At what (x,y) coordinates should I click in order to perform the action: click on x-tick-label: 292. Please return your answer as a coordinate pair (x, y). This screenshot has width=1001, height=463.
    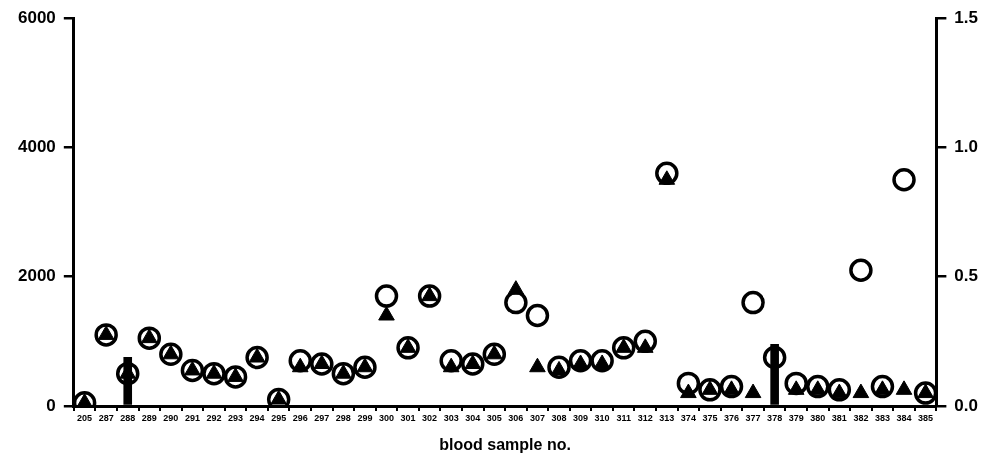
    Looking at the image, I should click on (214, 417).